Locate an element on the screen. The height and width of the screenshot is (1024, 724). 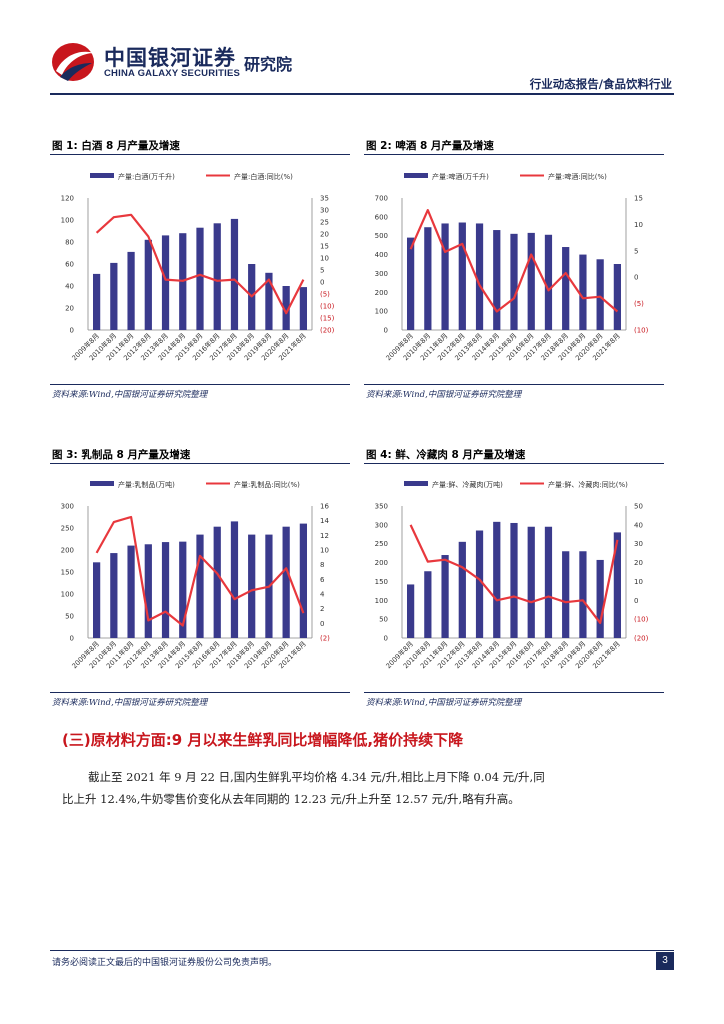
left-tick-label: 500 is located at coordinates (381, 236).